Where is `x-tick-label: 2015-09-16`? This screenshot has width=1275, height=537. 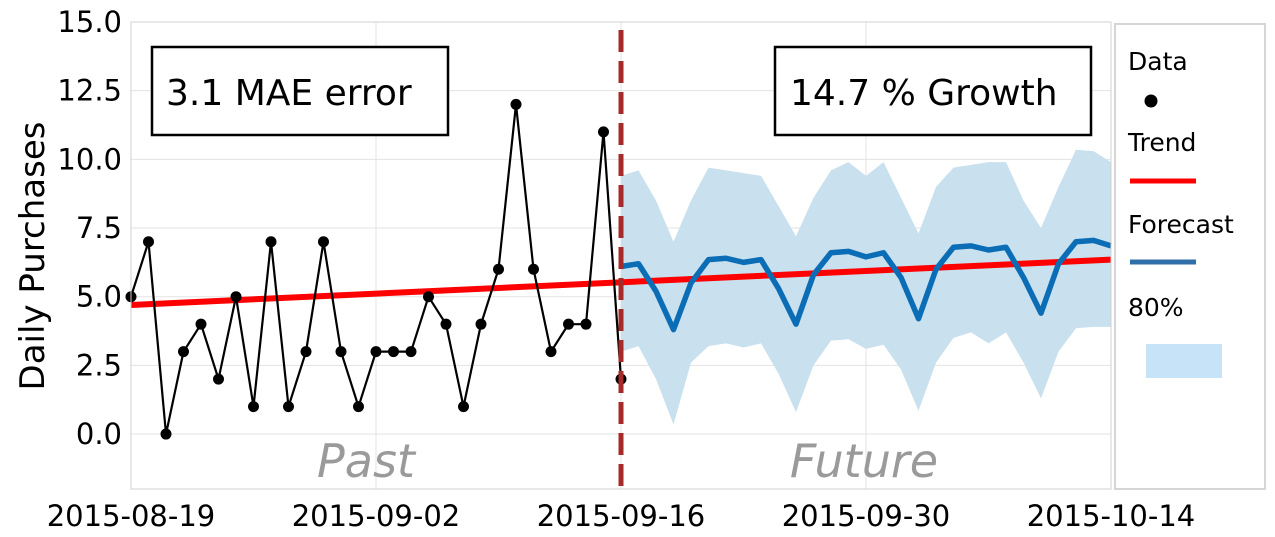 x-tick-label: 2015-09-16 is located at coordinates (621, 516).